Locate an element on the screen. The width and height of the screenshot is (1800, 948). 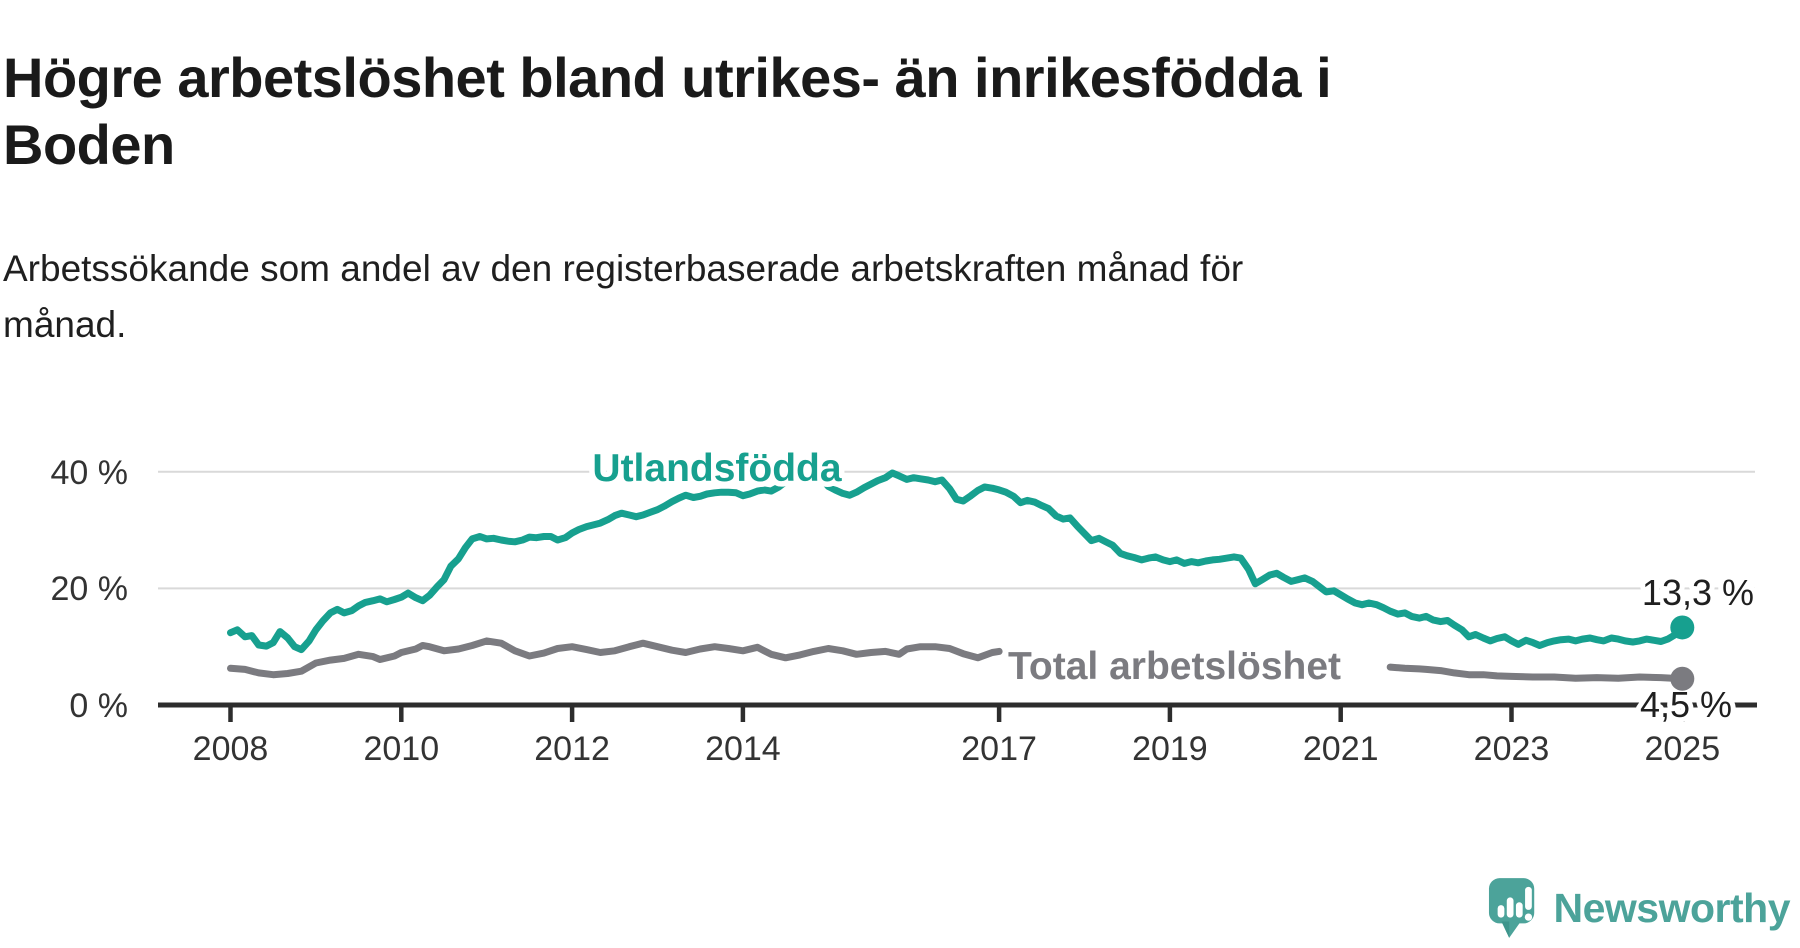
x-axis-tick-label: 2012 is located at coordinates (572, 749).